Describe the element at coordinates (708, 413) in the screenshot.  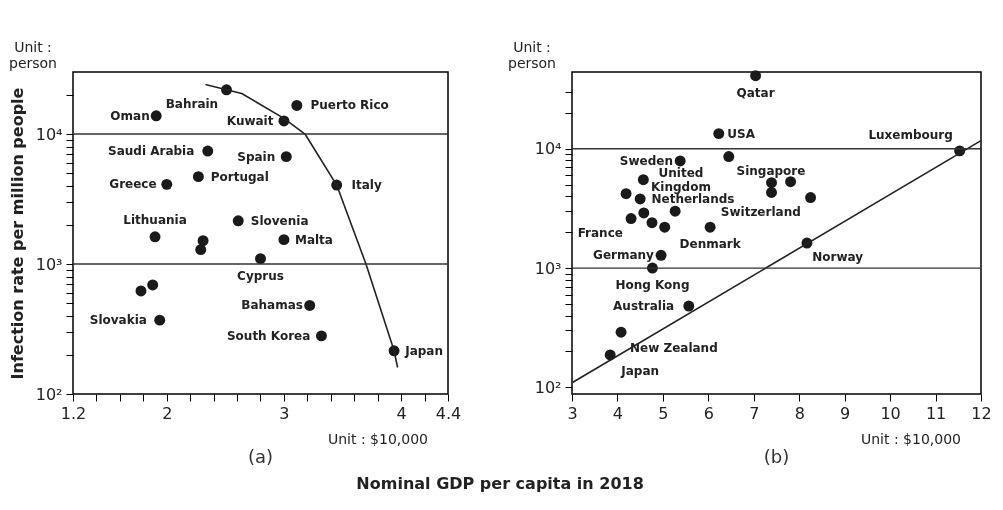
I see `x-tick-label: 6` at that location.